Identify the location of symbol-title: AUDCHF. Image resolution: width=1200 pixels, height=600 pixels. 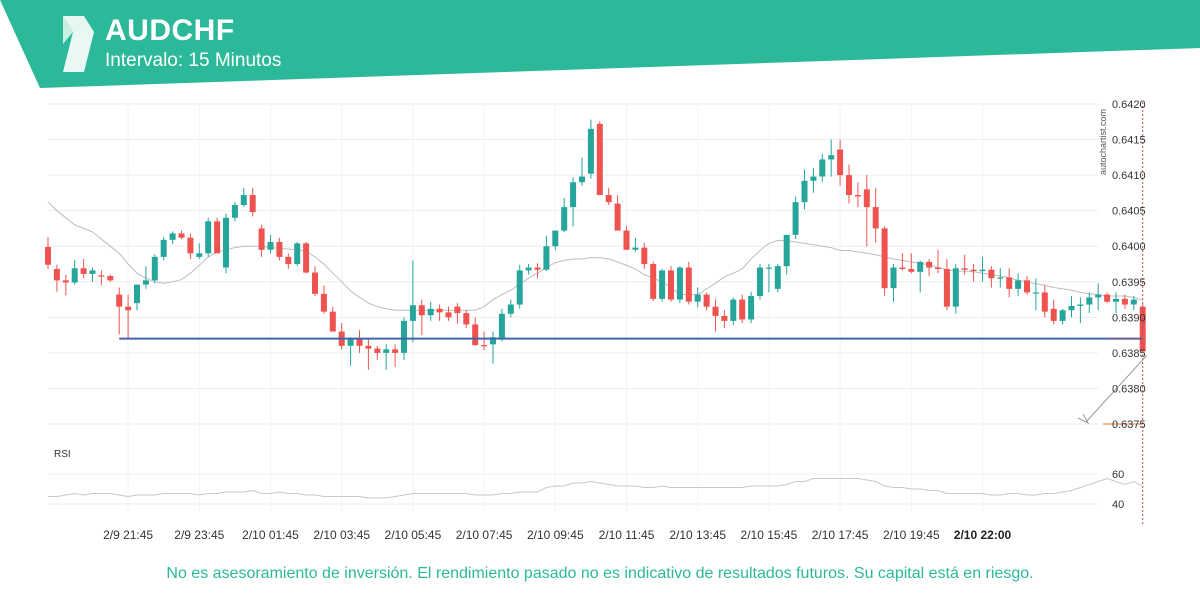
(170, 30).